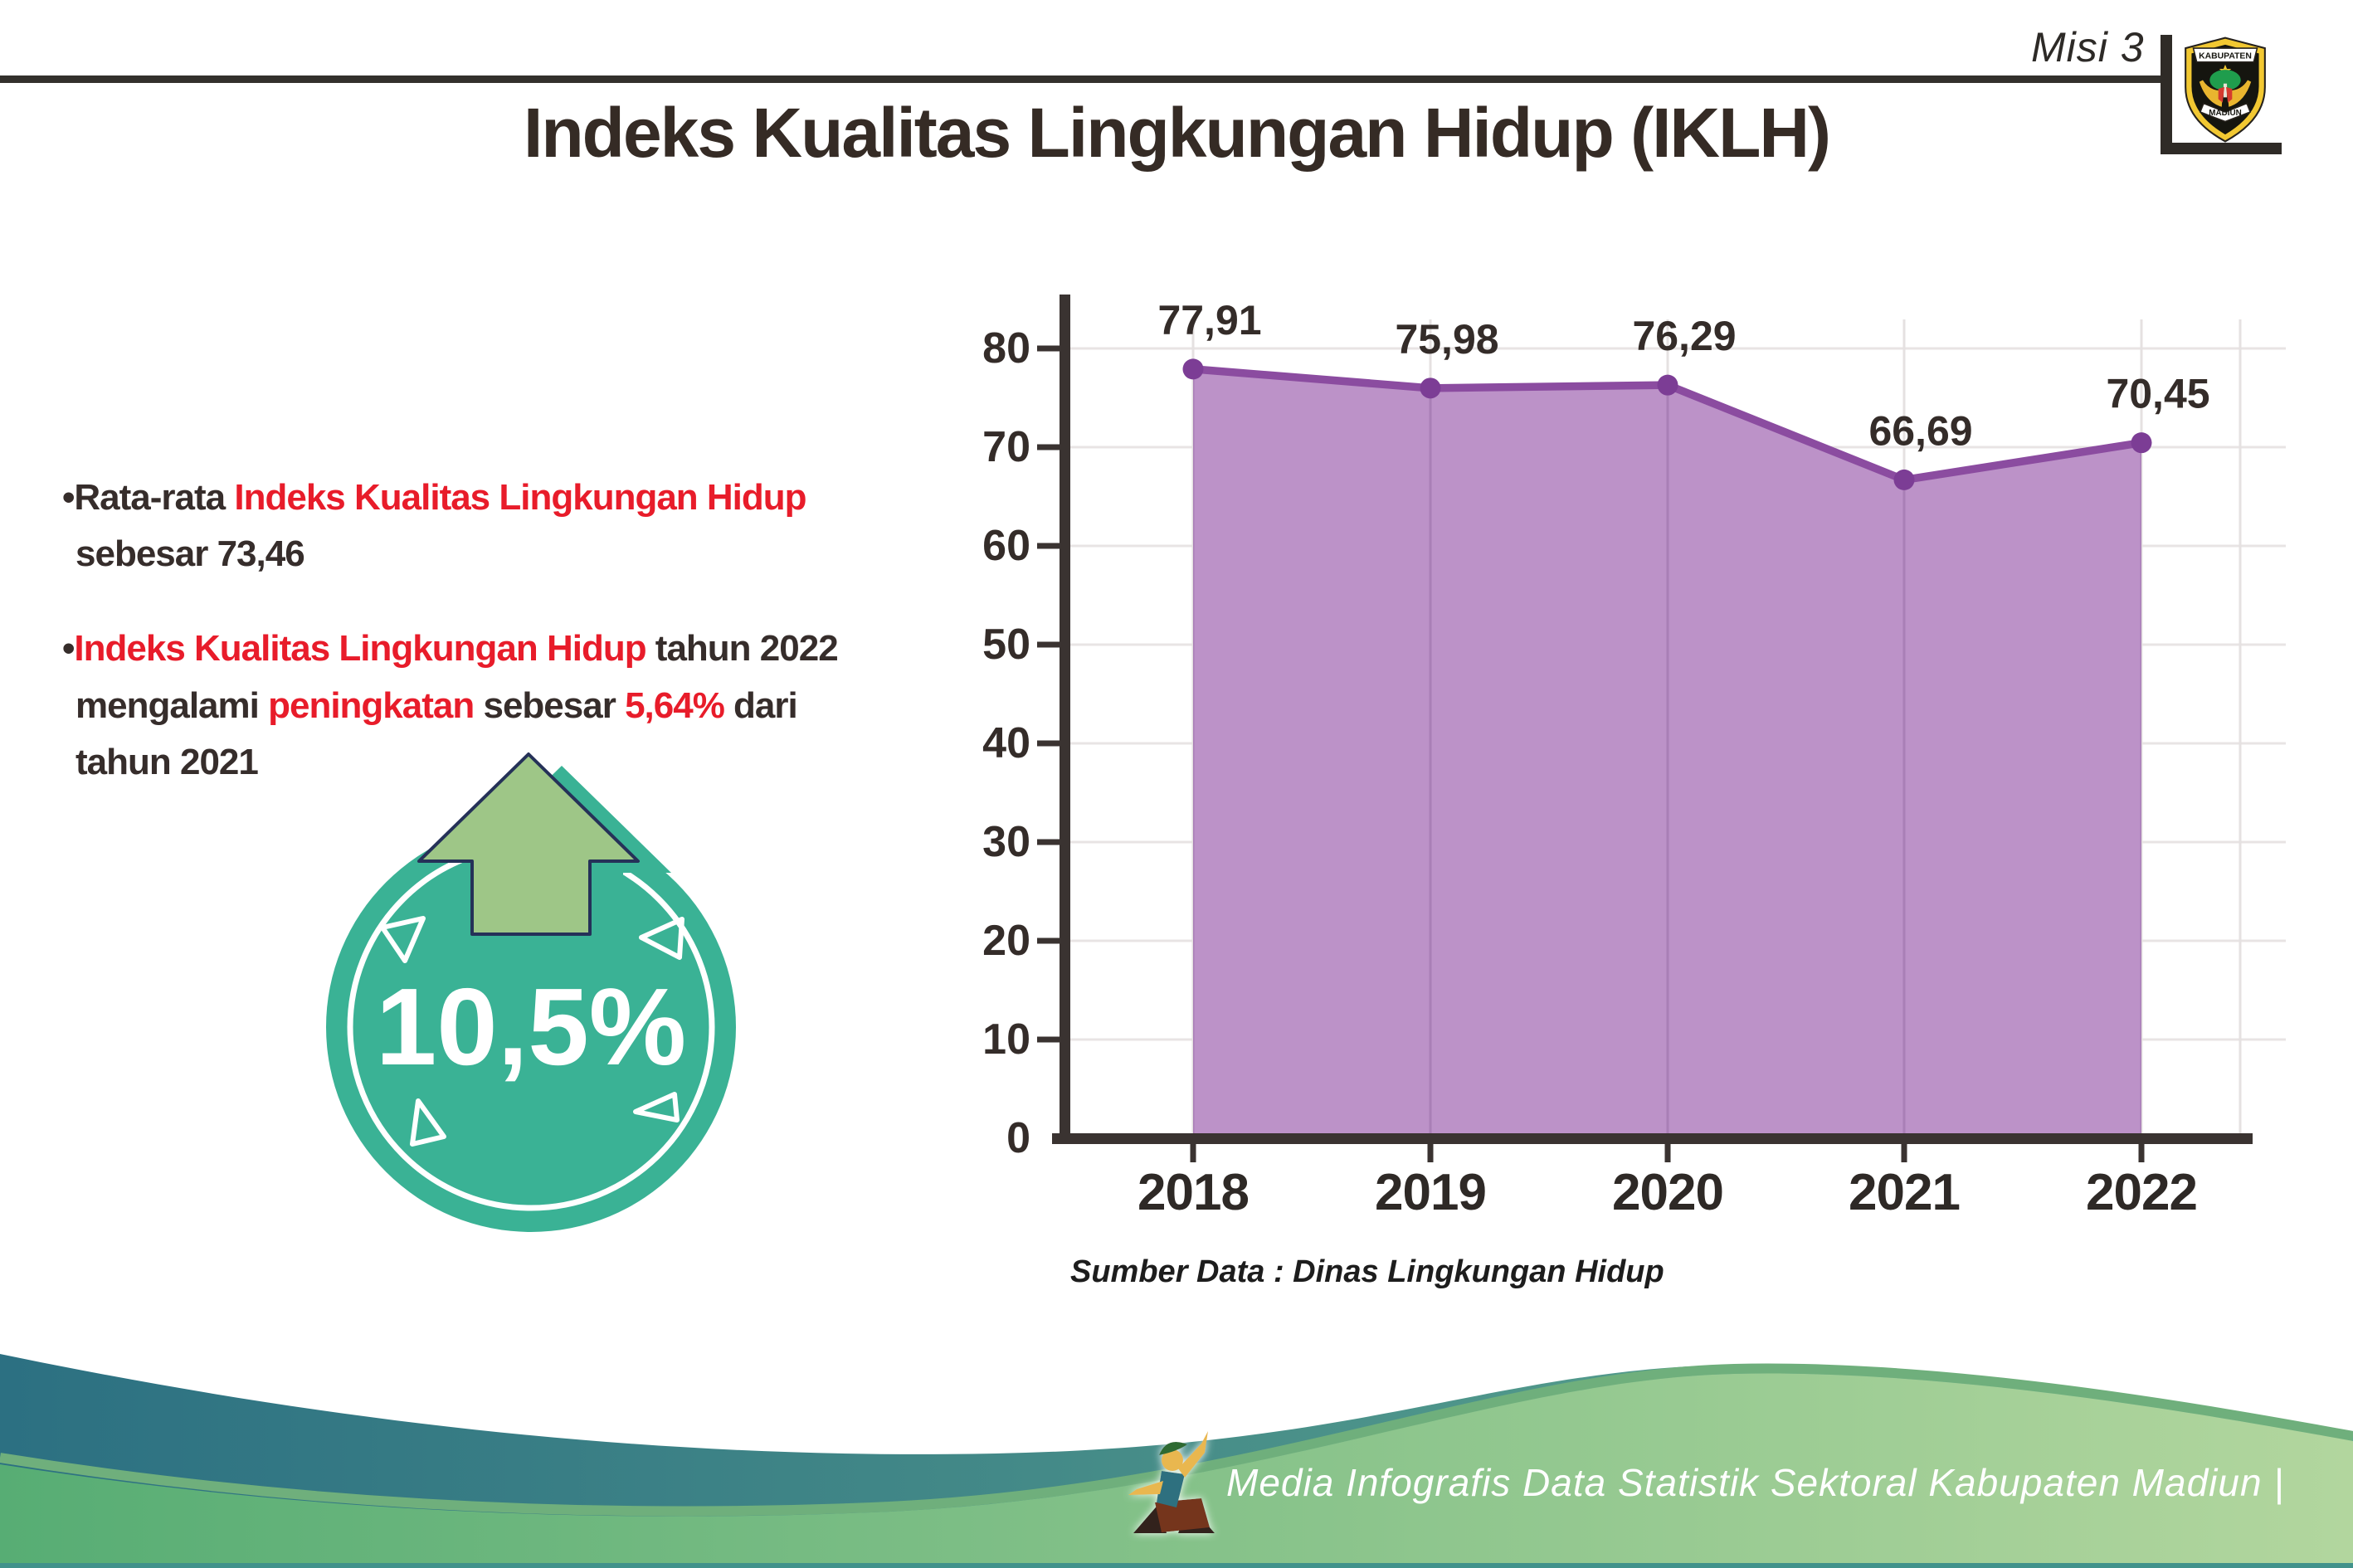 The width and height of the screenshot is (2353, 1568). Describe the element at coordinates (1083, 79) in the screenshot. I see `header-rule` at that location.